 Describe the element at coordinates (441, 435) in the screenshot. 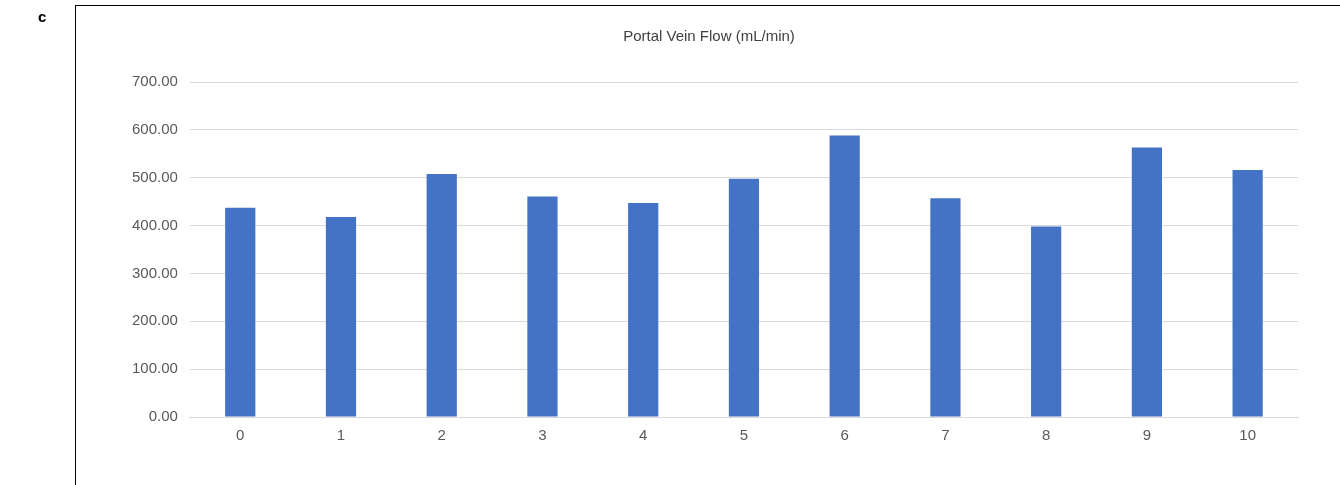

I see `x-tick-label: 2` at that location.